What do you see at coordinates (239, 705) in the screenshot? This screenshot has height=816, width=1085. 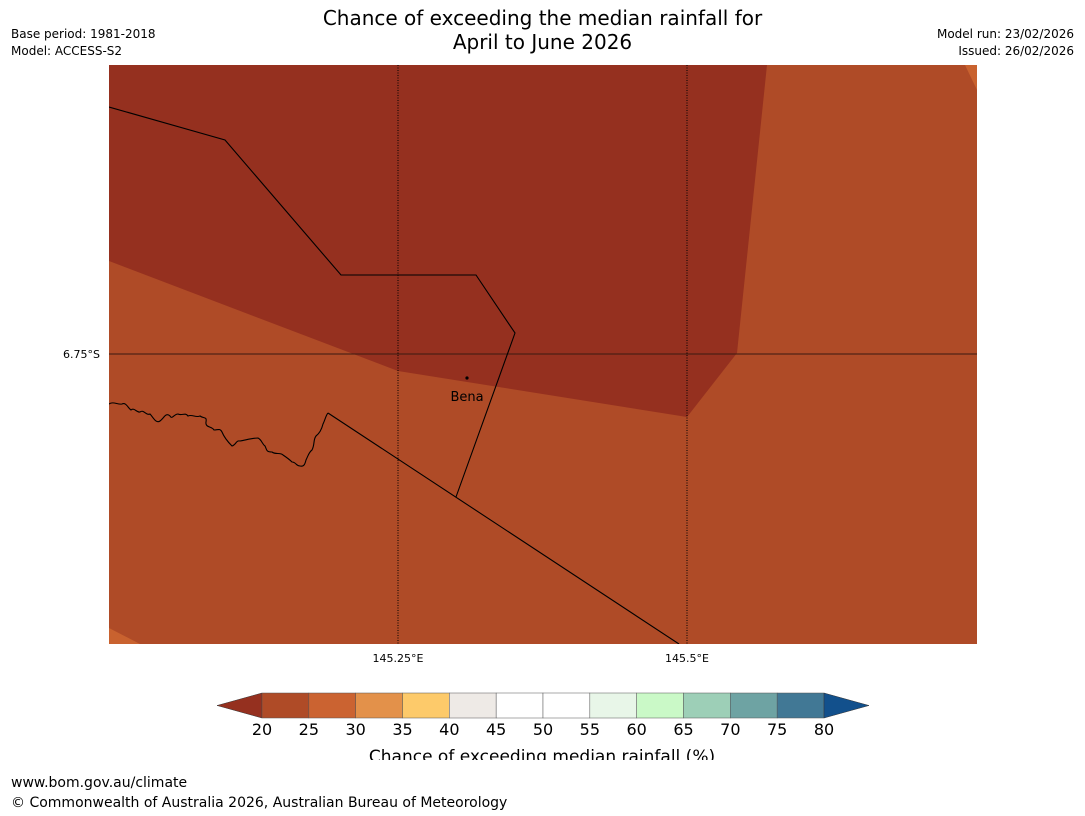 I see `legend-arrow-low` at bounding box center [239, 705].